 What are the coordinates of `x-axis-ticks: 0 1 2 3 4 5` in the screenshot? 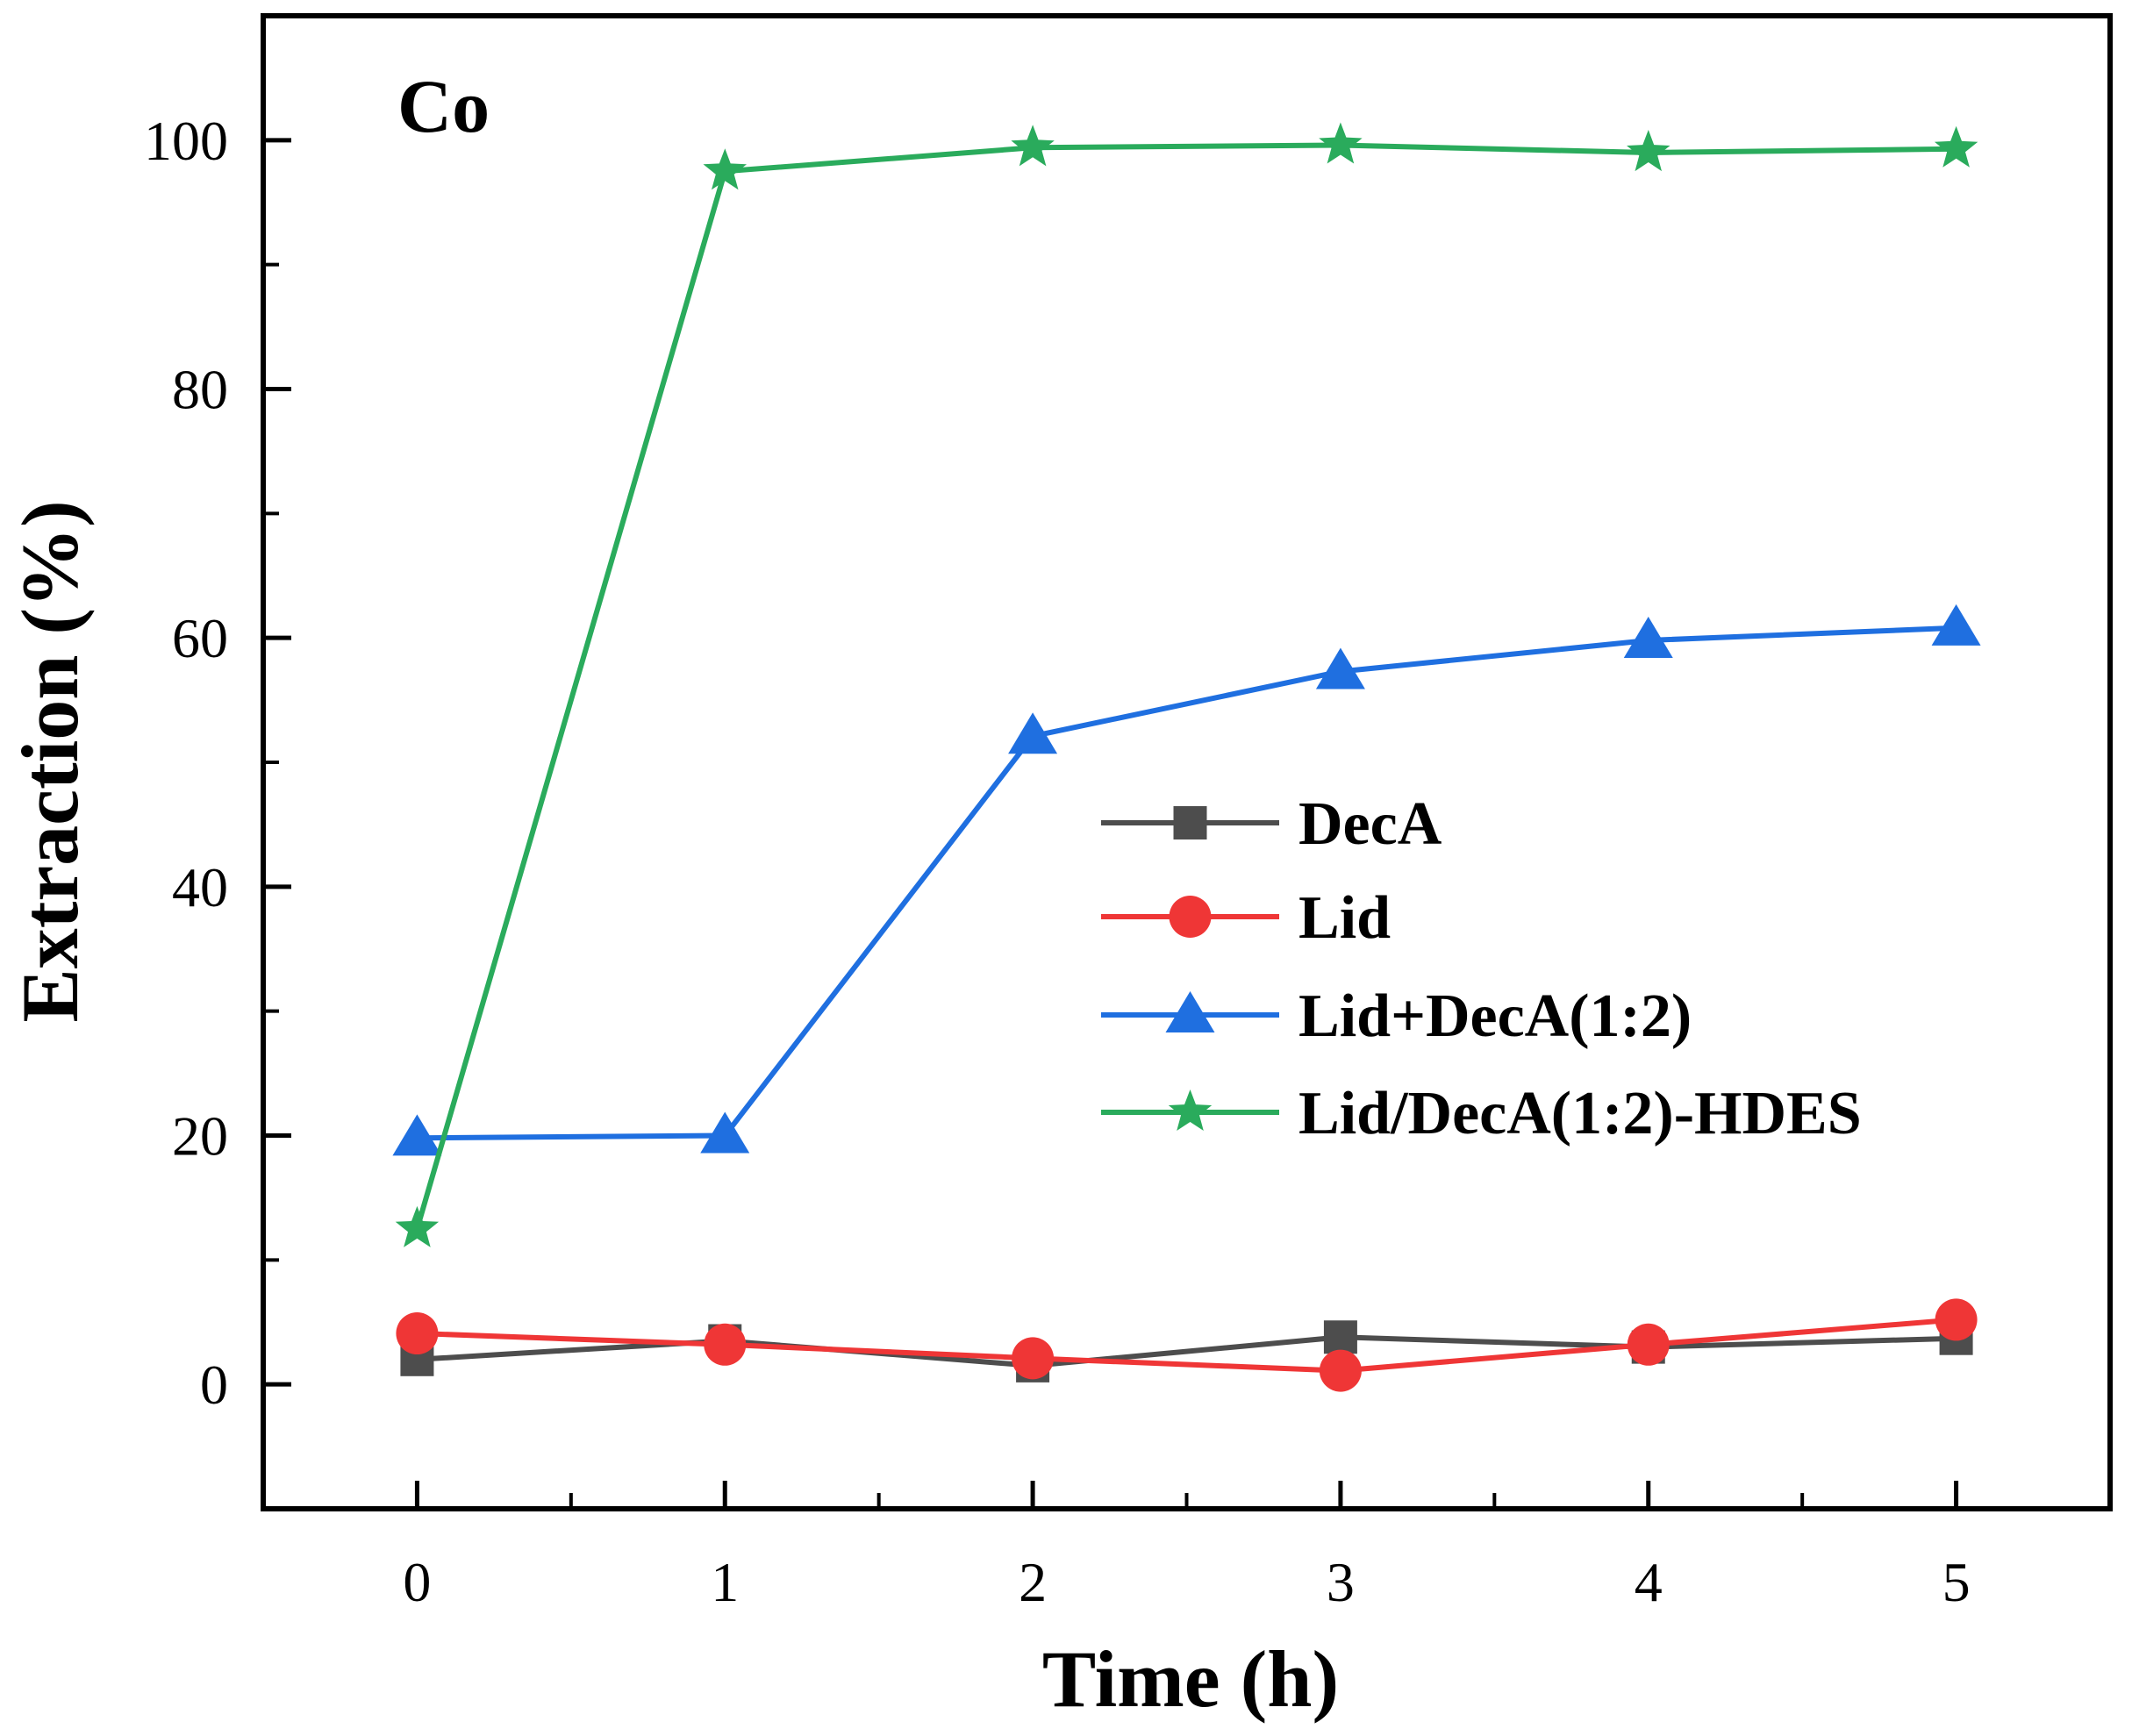 It's located at (1187, 1547).